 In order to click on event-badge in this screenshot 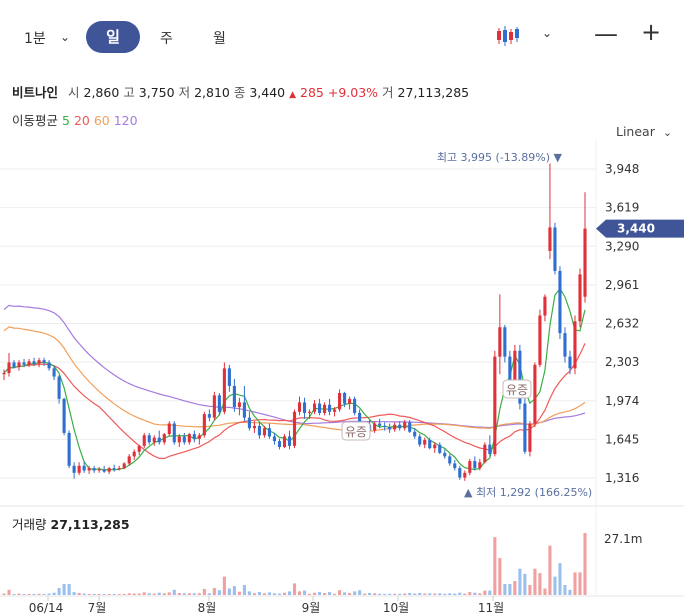, I will do `click(517, 389)`.